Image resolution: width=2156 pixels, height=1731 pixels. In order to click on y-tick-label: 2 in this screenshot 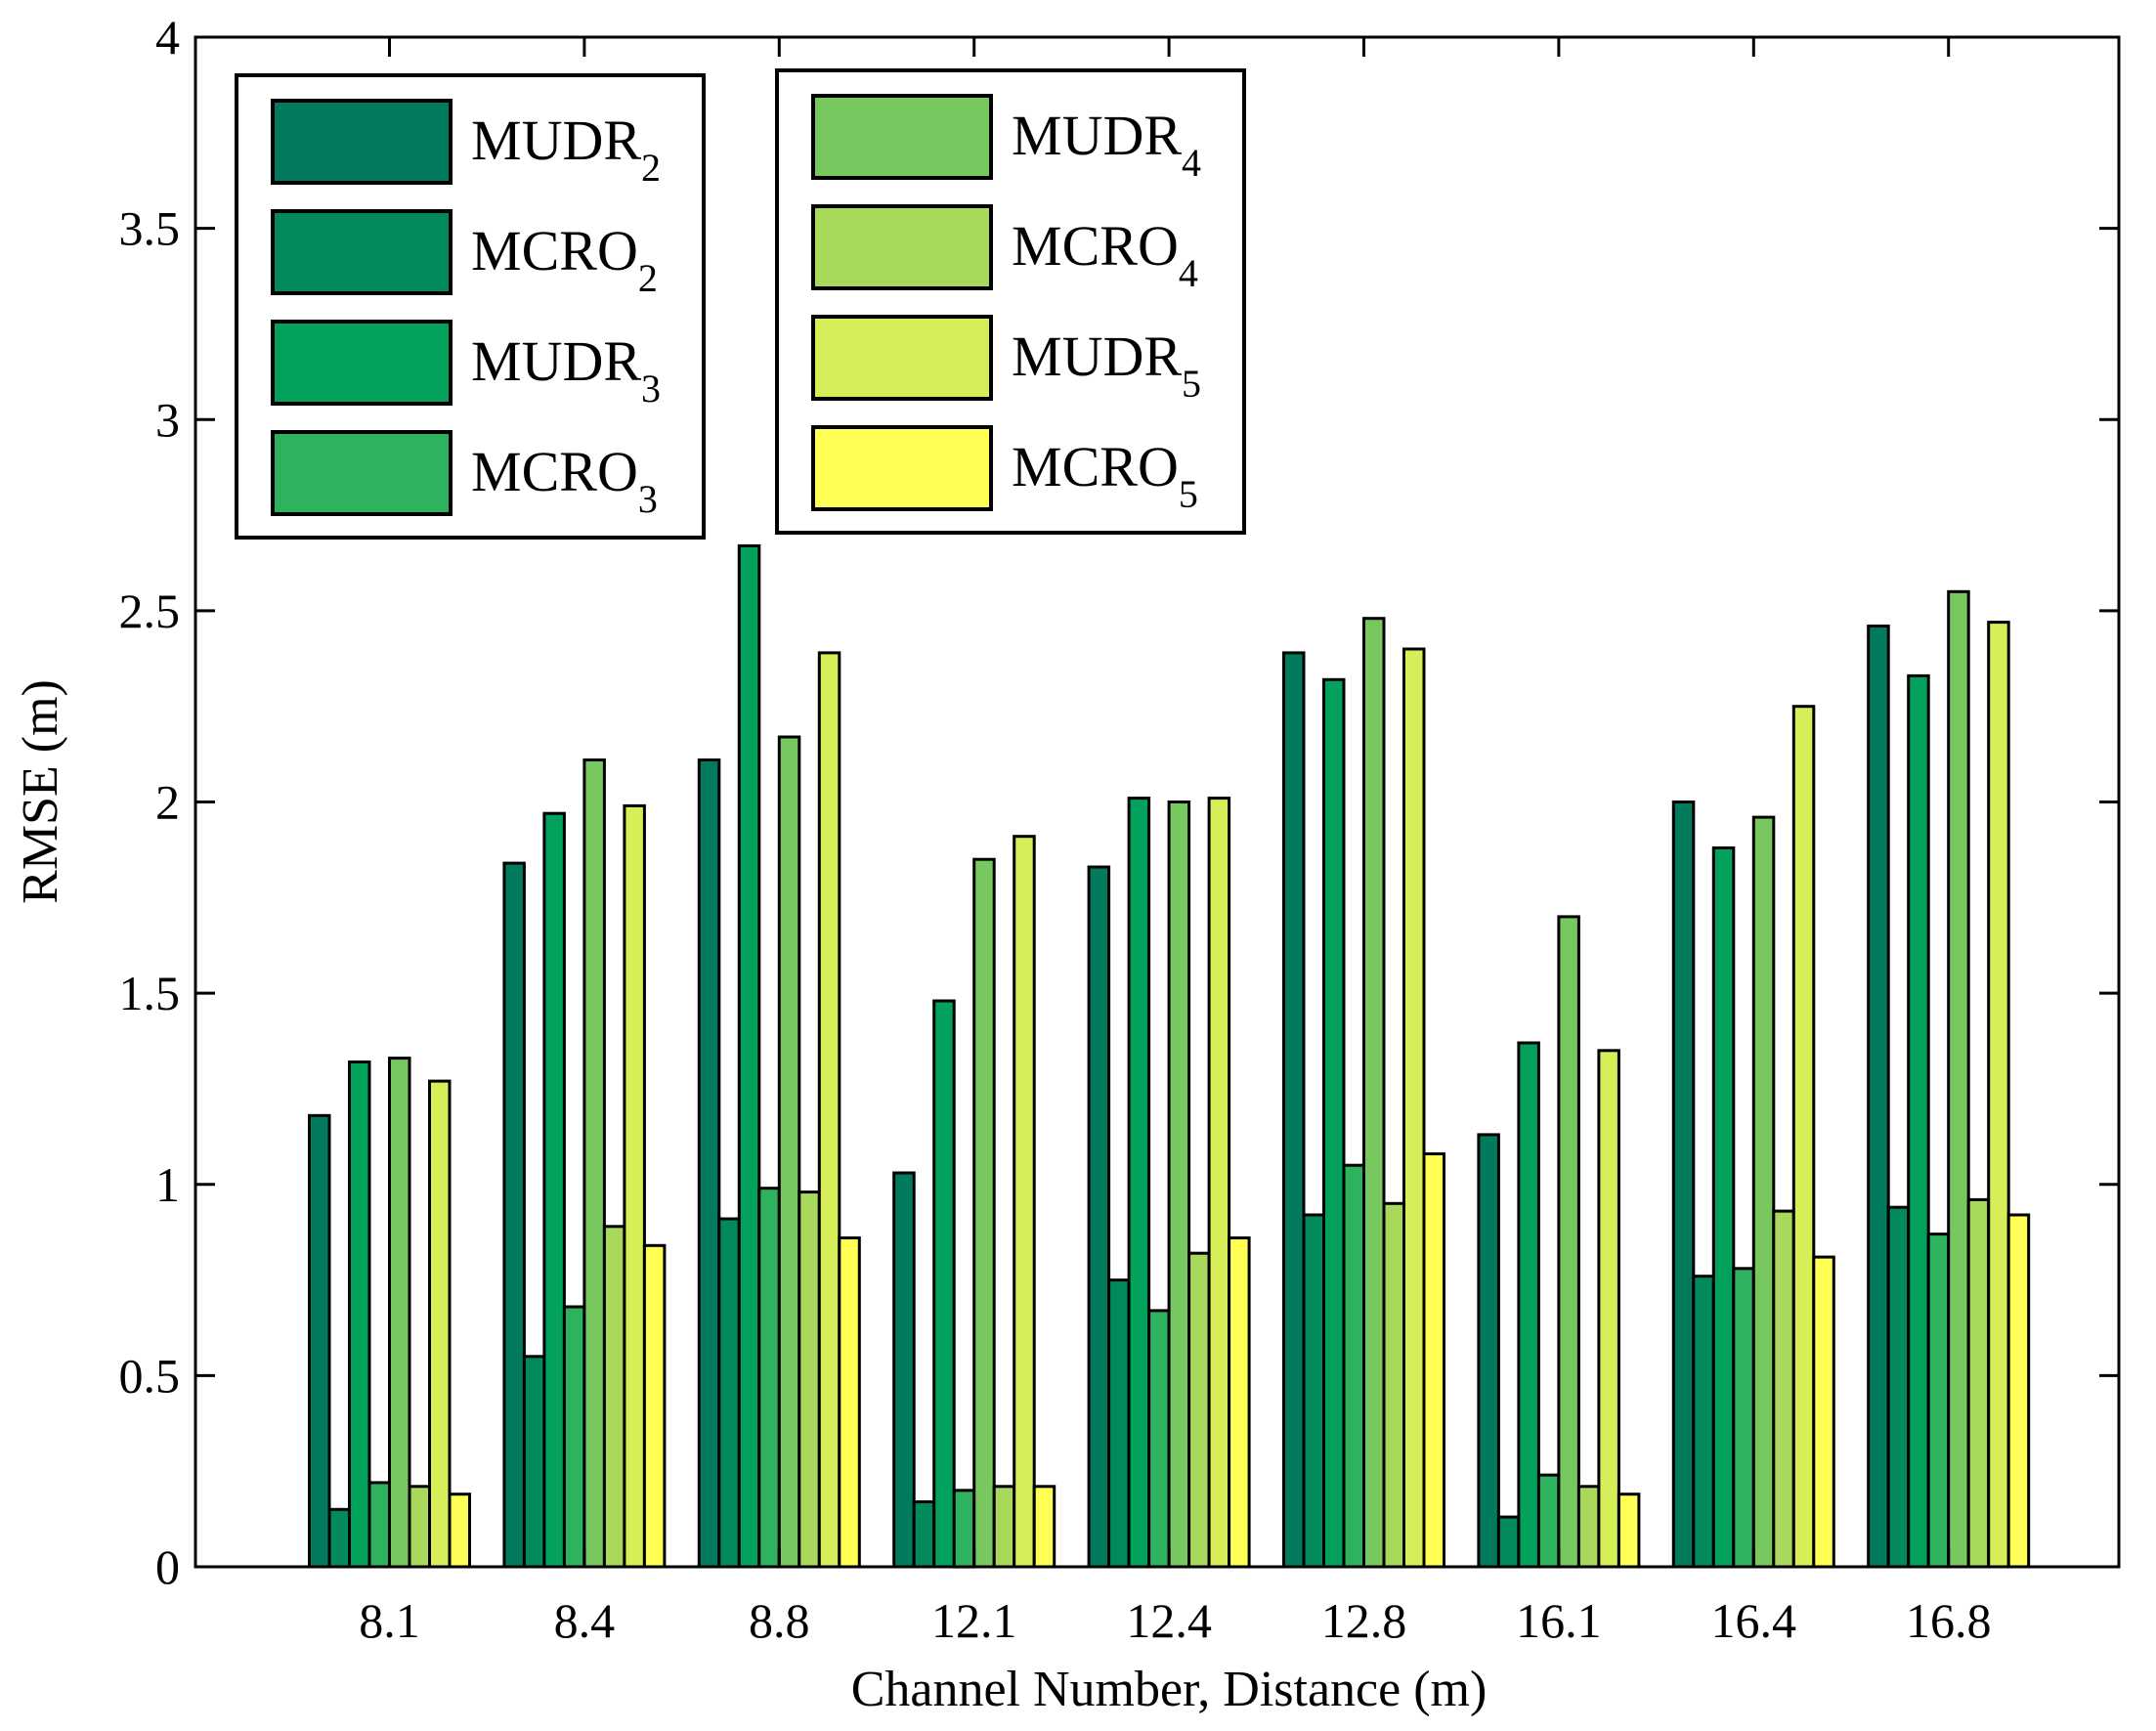, I will do `click(167, 803)`.